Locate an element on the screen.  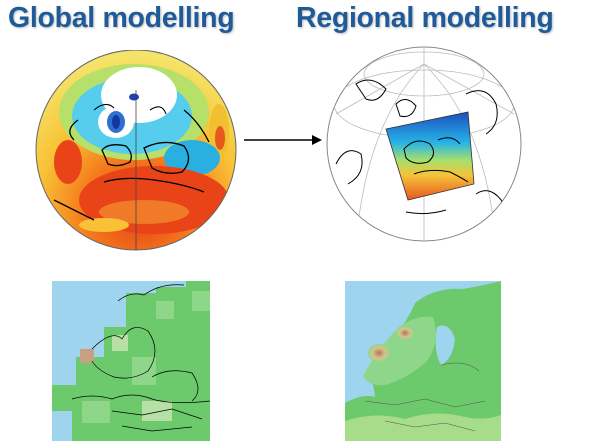
arrow-icon is located at coordinates (283, 140).